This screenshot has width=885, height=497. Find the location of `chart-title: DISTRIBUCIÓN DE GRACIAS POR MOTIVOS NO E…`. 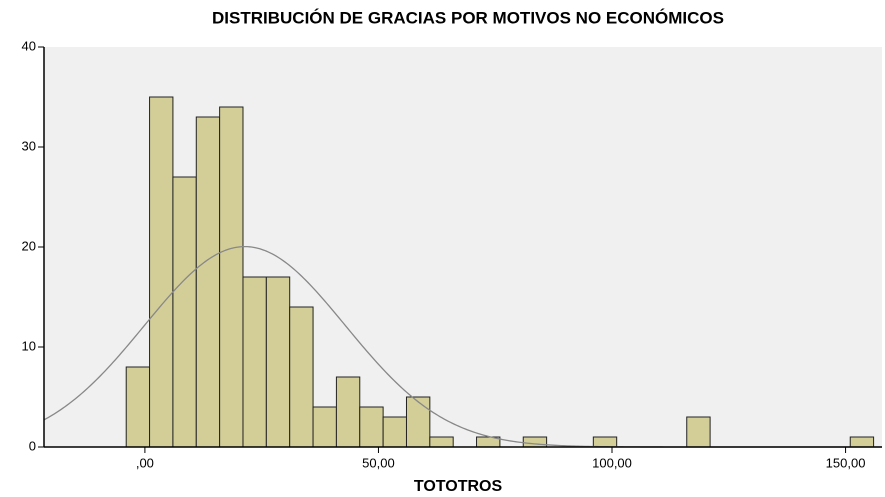

chart-title: DISTRIBUCIÓN DE GRACIAS POR MOTIVOS NO E… is located at coordinates (468, 17).